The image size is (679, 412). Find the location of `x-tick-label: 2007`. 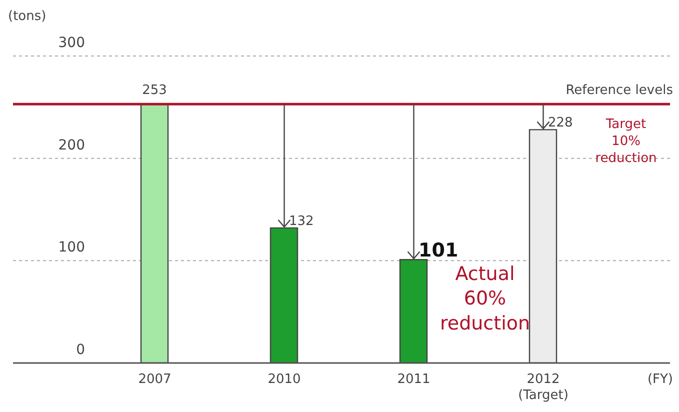

x-tick-label: 2007 is located at coordinates (155, 379).